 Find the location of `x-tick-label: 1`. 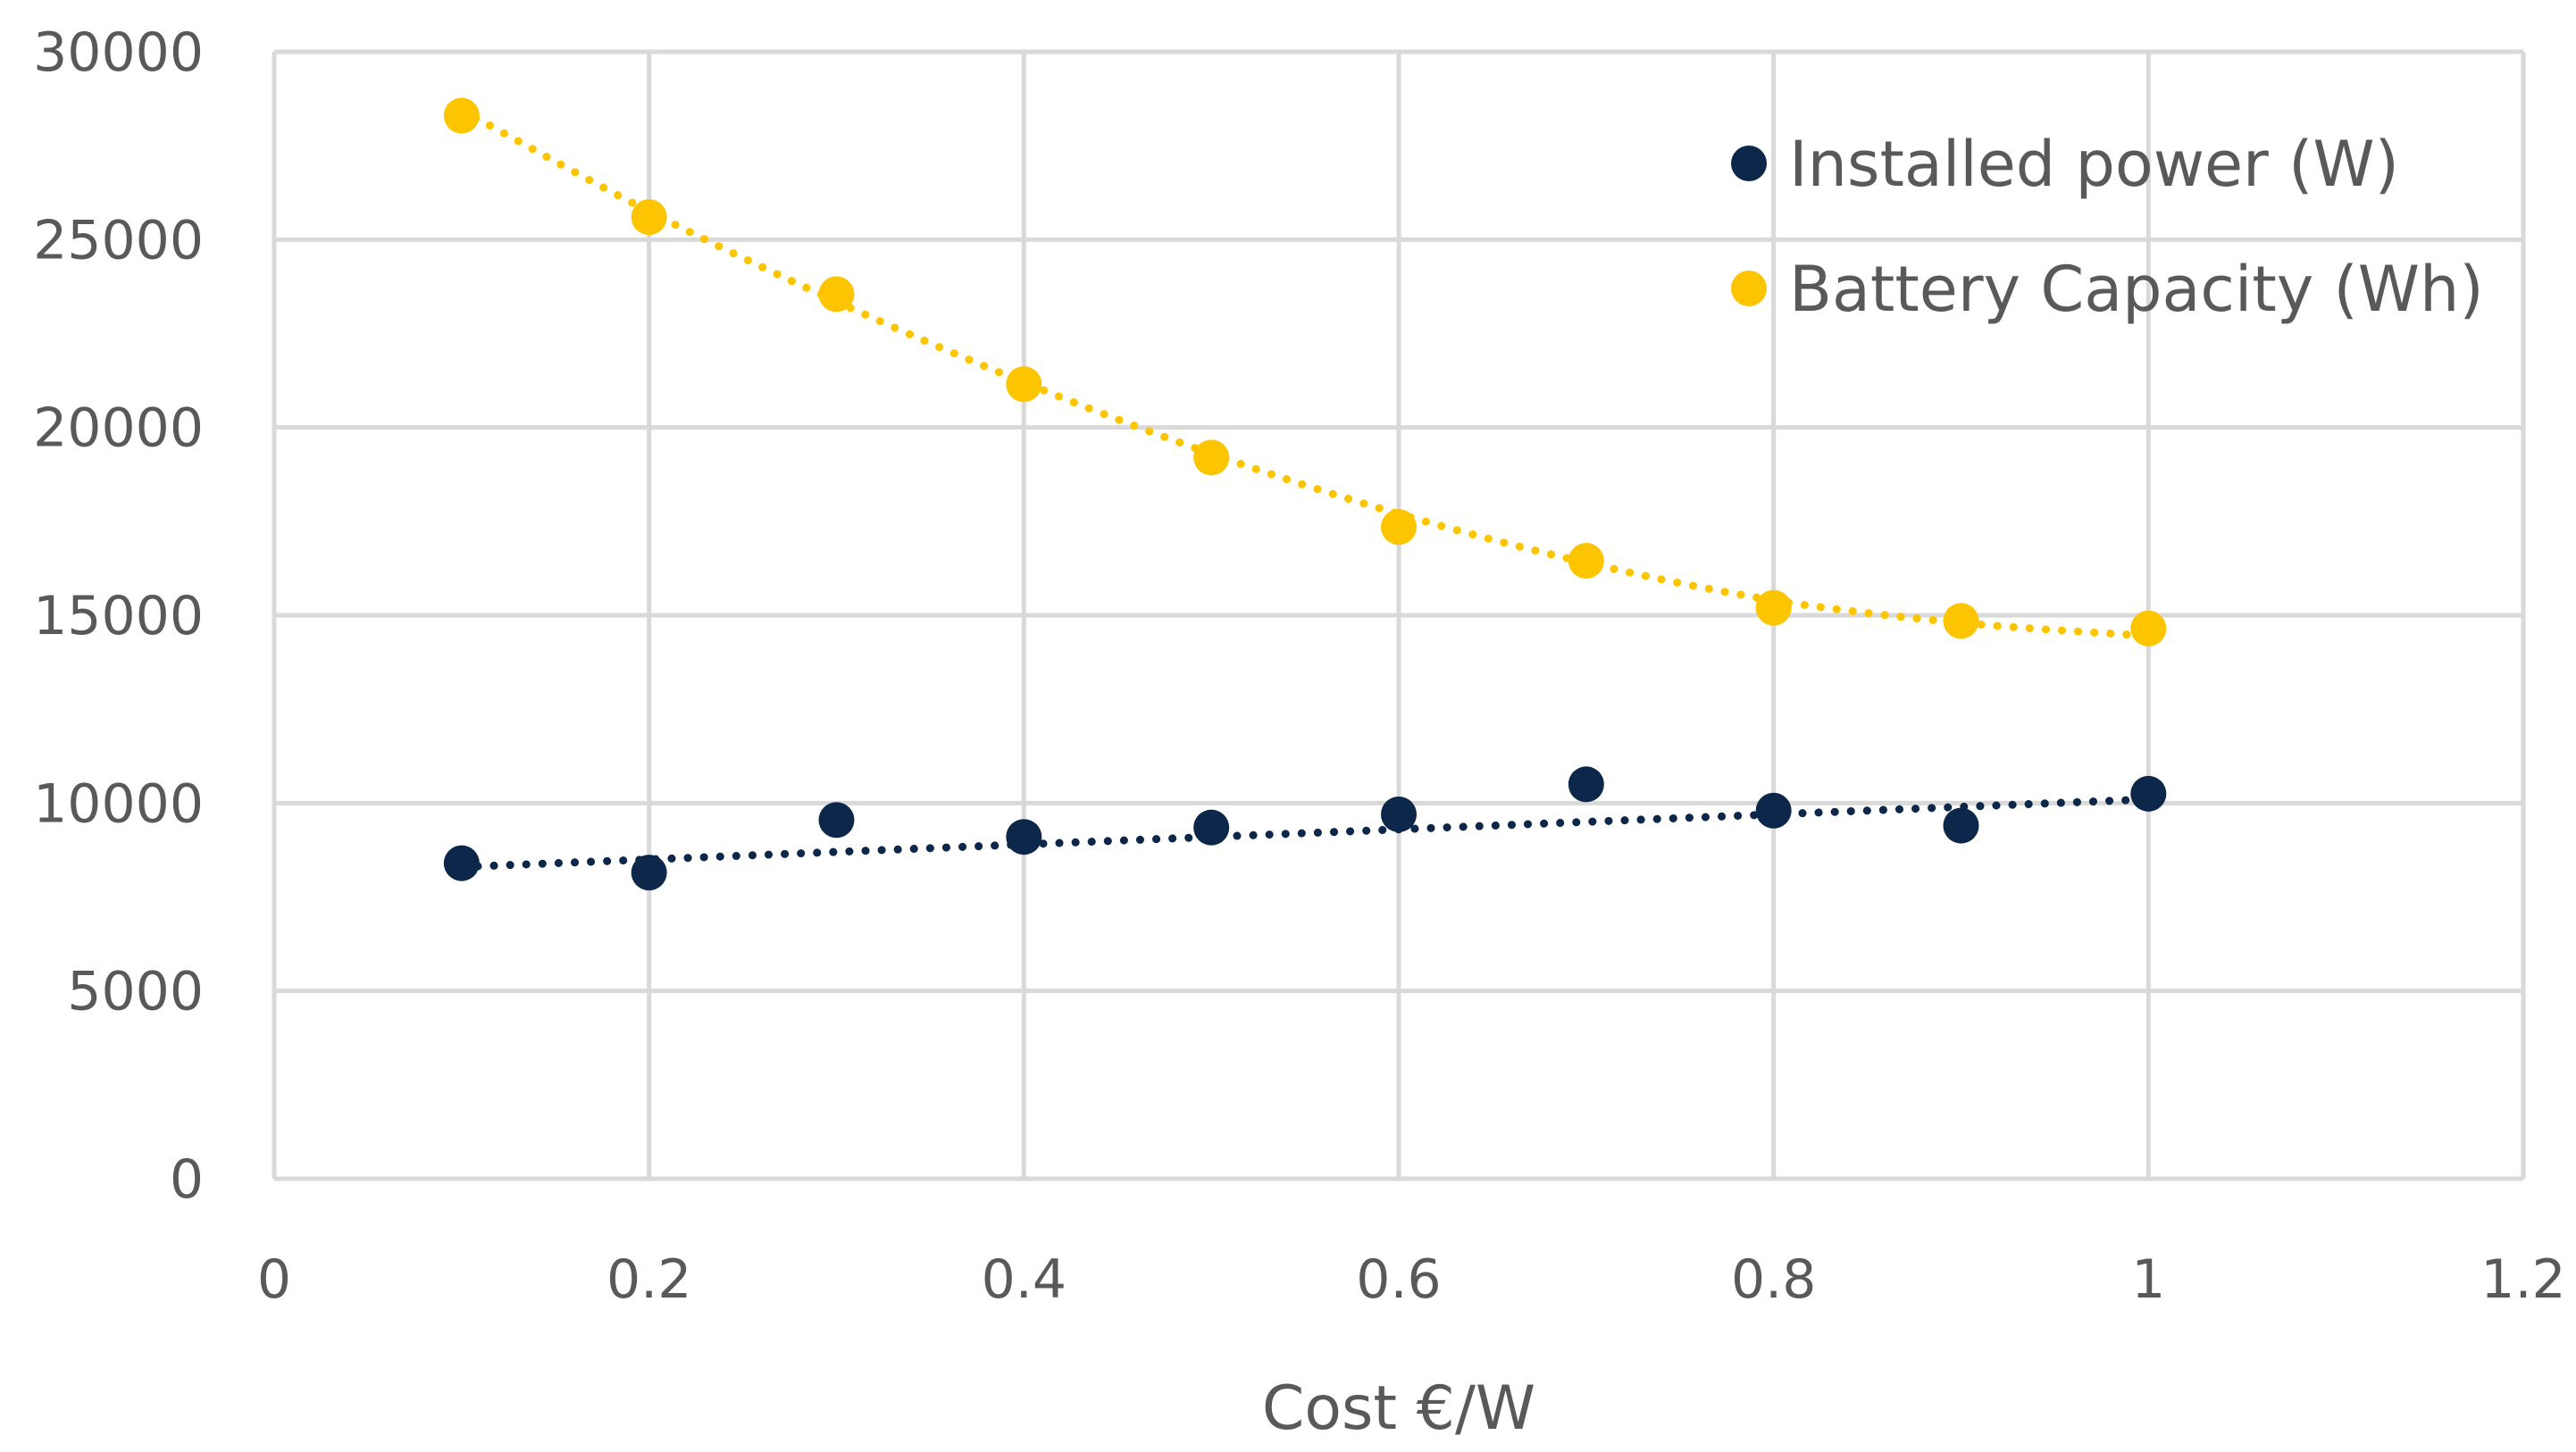

x-tick-label: 1 is located at coordinates (2148, 1279).